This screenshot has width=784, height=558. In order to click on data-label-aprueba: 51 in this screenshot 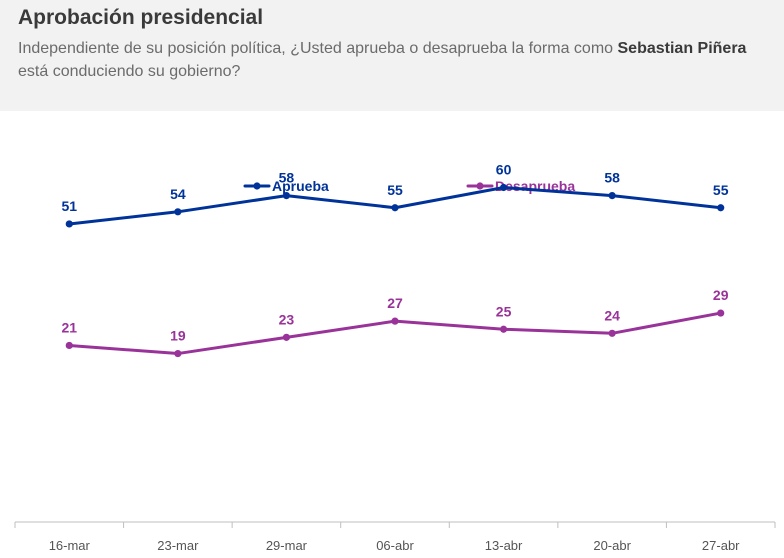, I will do `click(69, 206)`.